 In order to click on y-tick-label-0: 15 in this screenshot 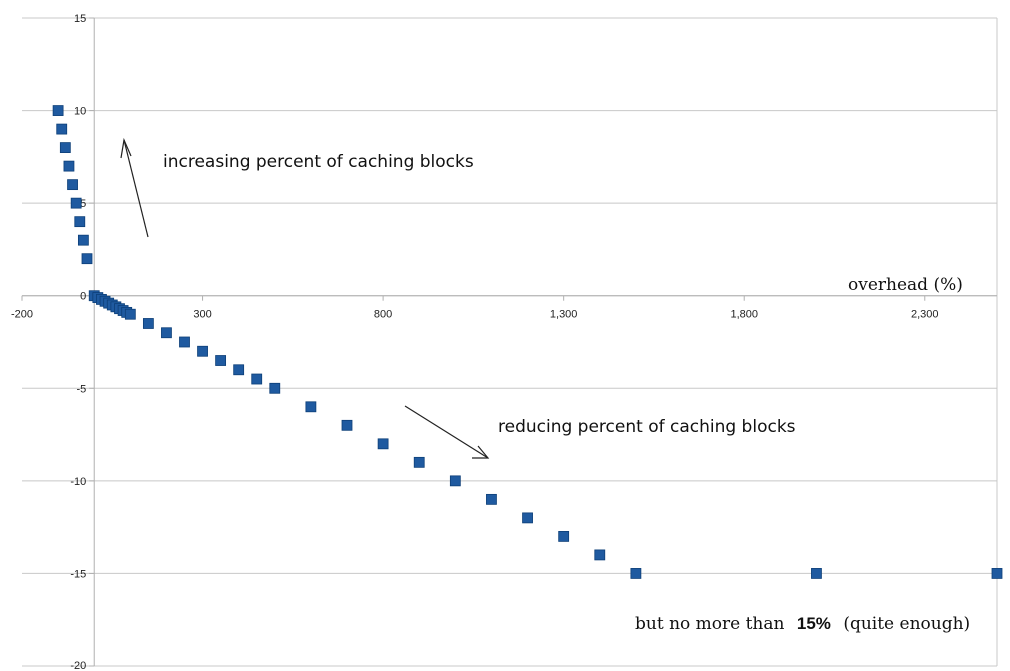, I will do `click(80, 19)`.